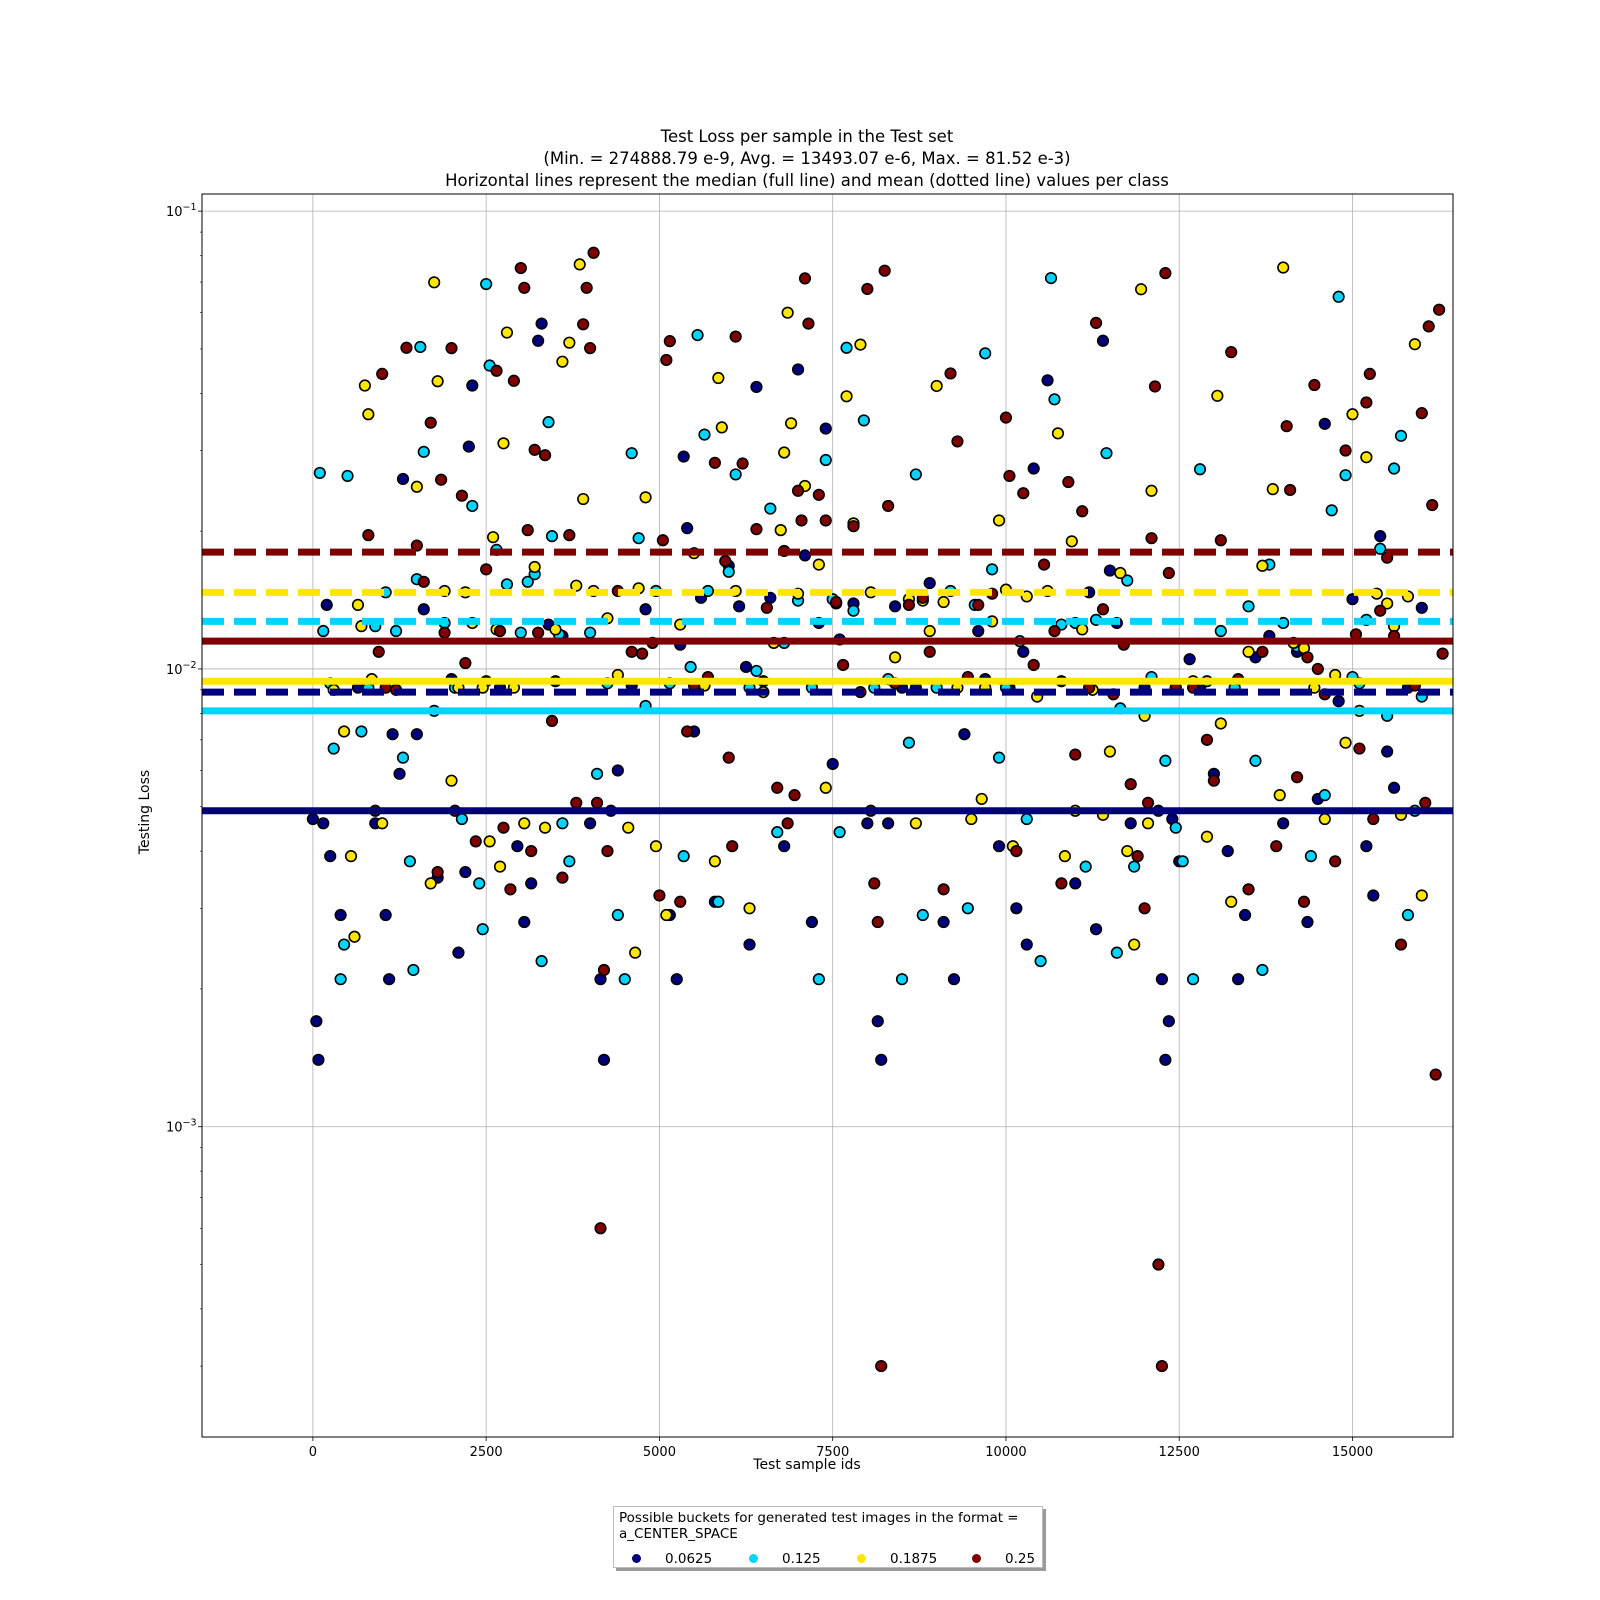  Describe the element at coordinates (827, 681) in the screenshot. I see `median-mean-lines` at that location.